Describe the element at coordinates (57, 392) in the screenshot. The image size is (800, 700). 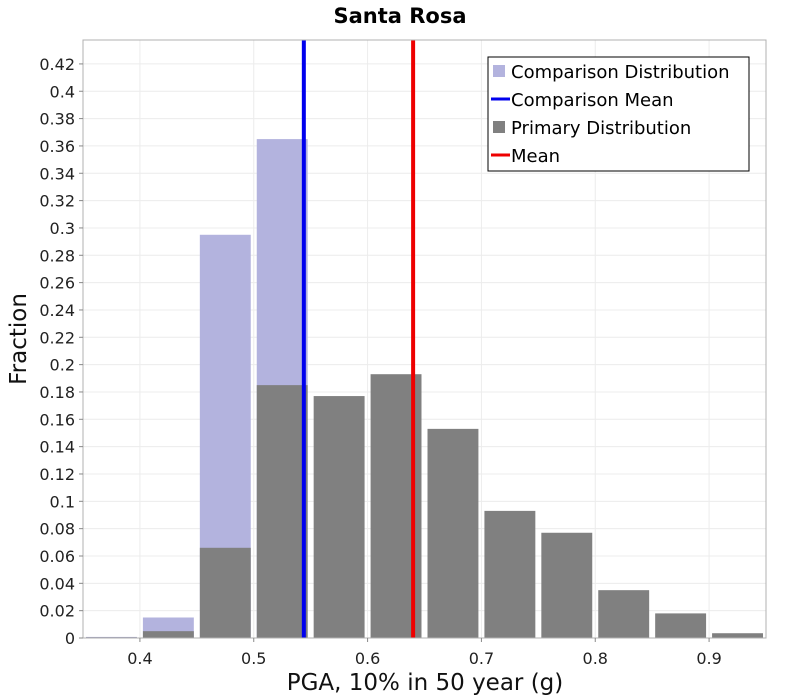
I see `y-tick-label: 0.18` at that location.